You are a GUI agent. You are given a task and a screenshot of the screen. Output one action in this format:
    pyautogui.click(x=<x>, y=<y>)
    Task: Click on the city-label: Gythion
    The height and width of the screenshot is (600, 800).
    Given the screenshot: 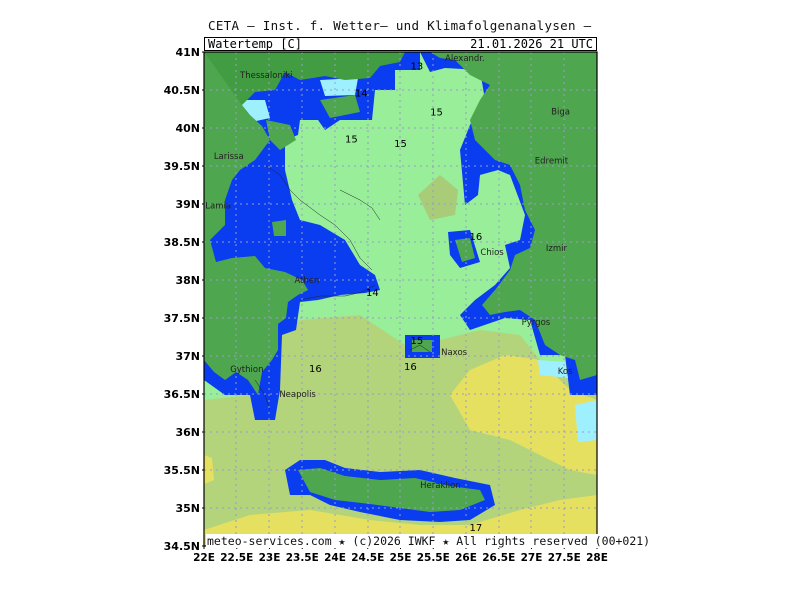 What is the action you would take?
    pyautogui.click(x=246, y=370)
    